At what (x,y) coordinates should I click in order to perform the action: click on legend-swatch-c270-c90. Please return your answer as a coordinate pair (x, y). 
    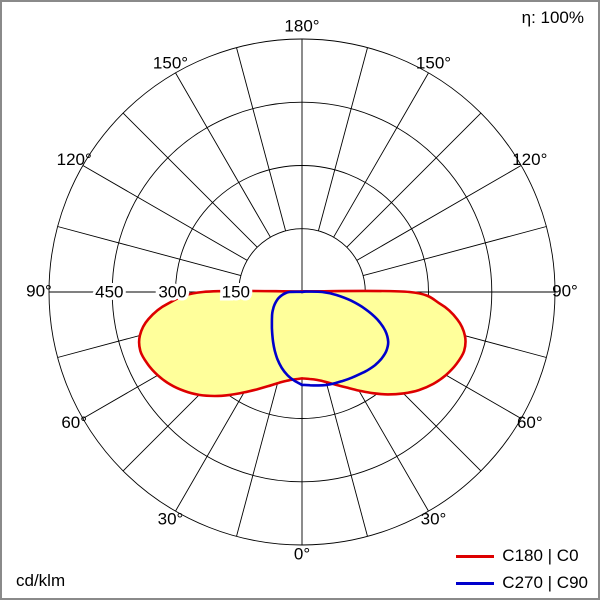
    Looking at the image, I should click on (475, 583).